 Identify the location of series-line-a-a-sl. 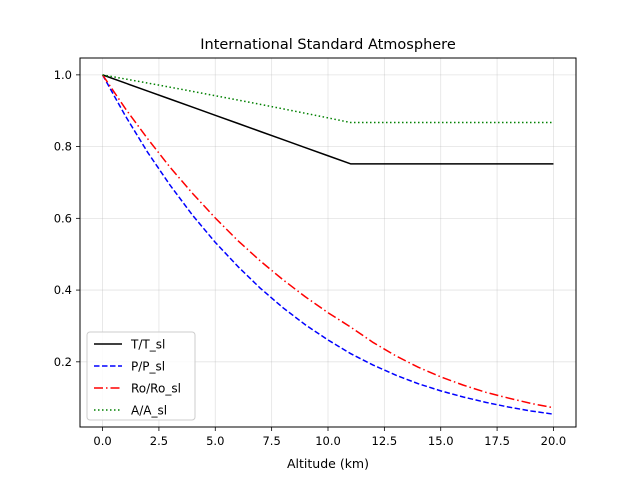
(328, 99).